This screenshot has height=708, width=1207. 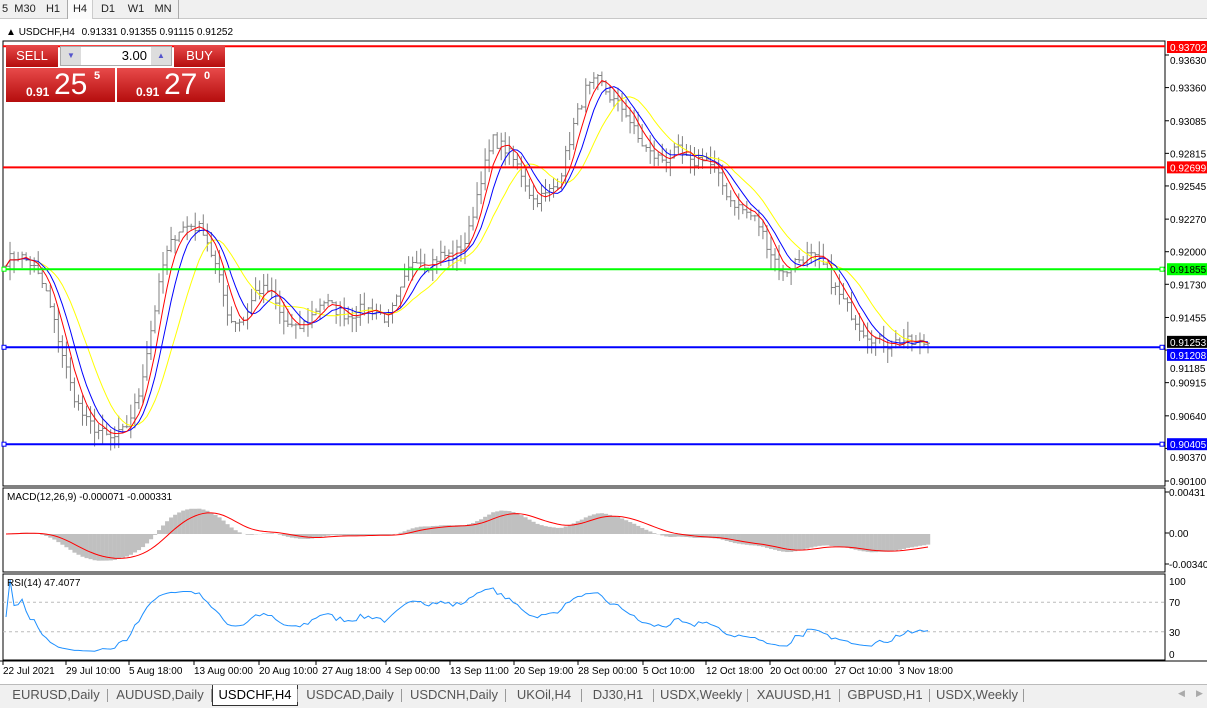 I want to click on buy-price-button: 0.91 27 0, so click(x=171, y=85).